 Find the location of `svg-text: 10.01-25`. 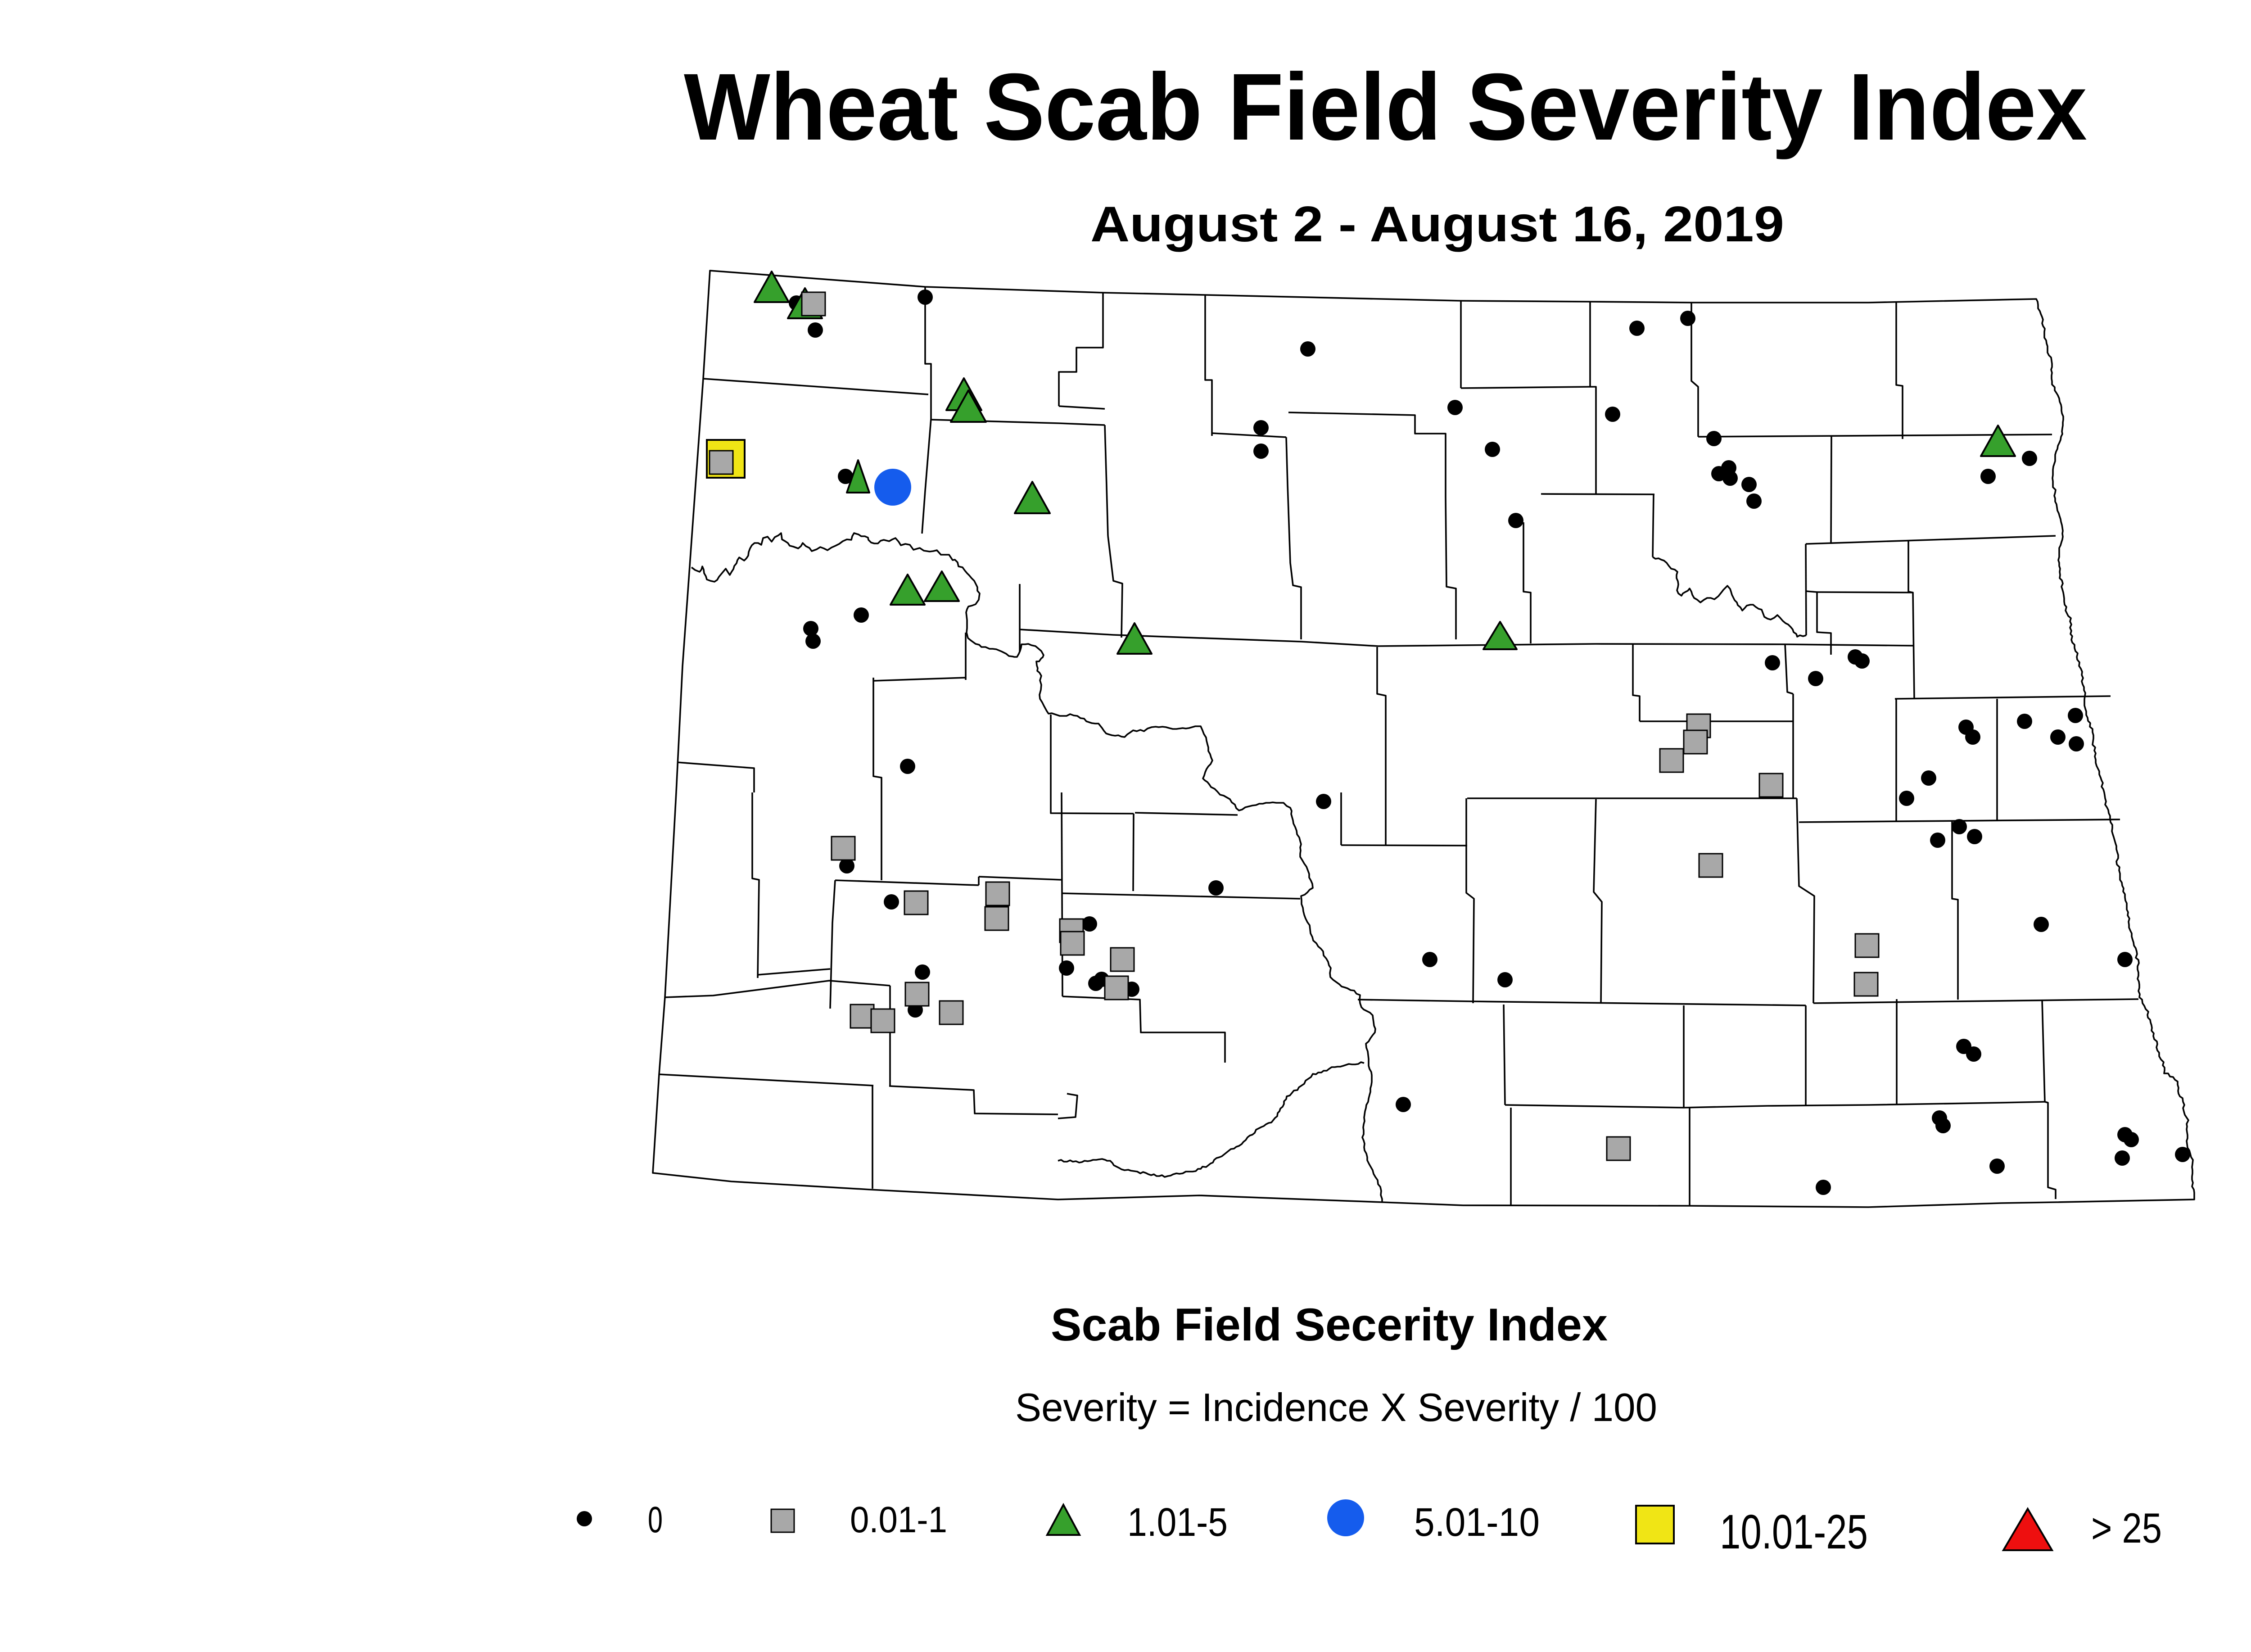

svg-text: 10.01-25 is located at coordinates (1794, 1532).